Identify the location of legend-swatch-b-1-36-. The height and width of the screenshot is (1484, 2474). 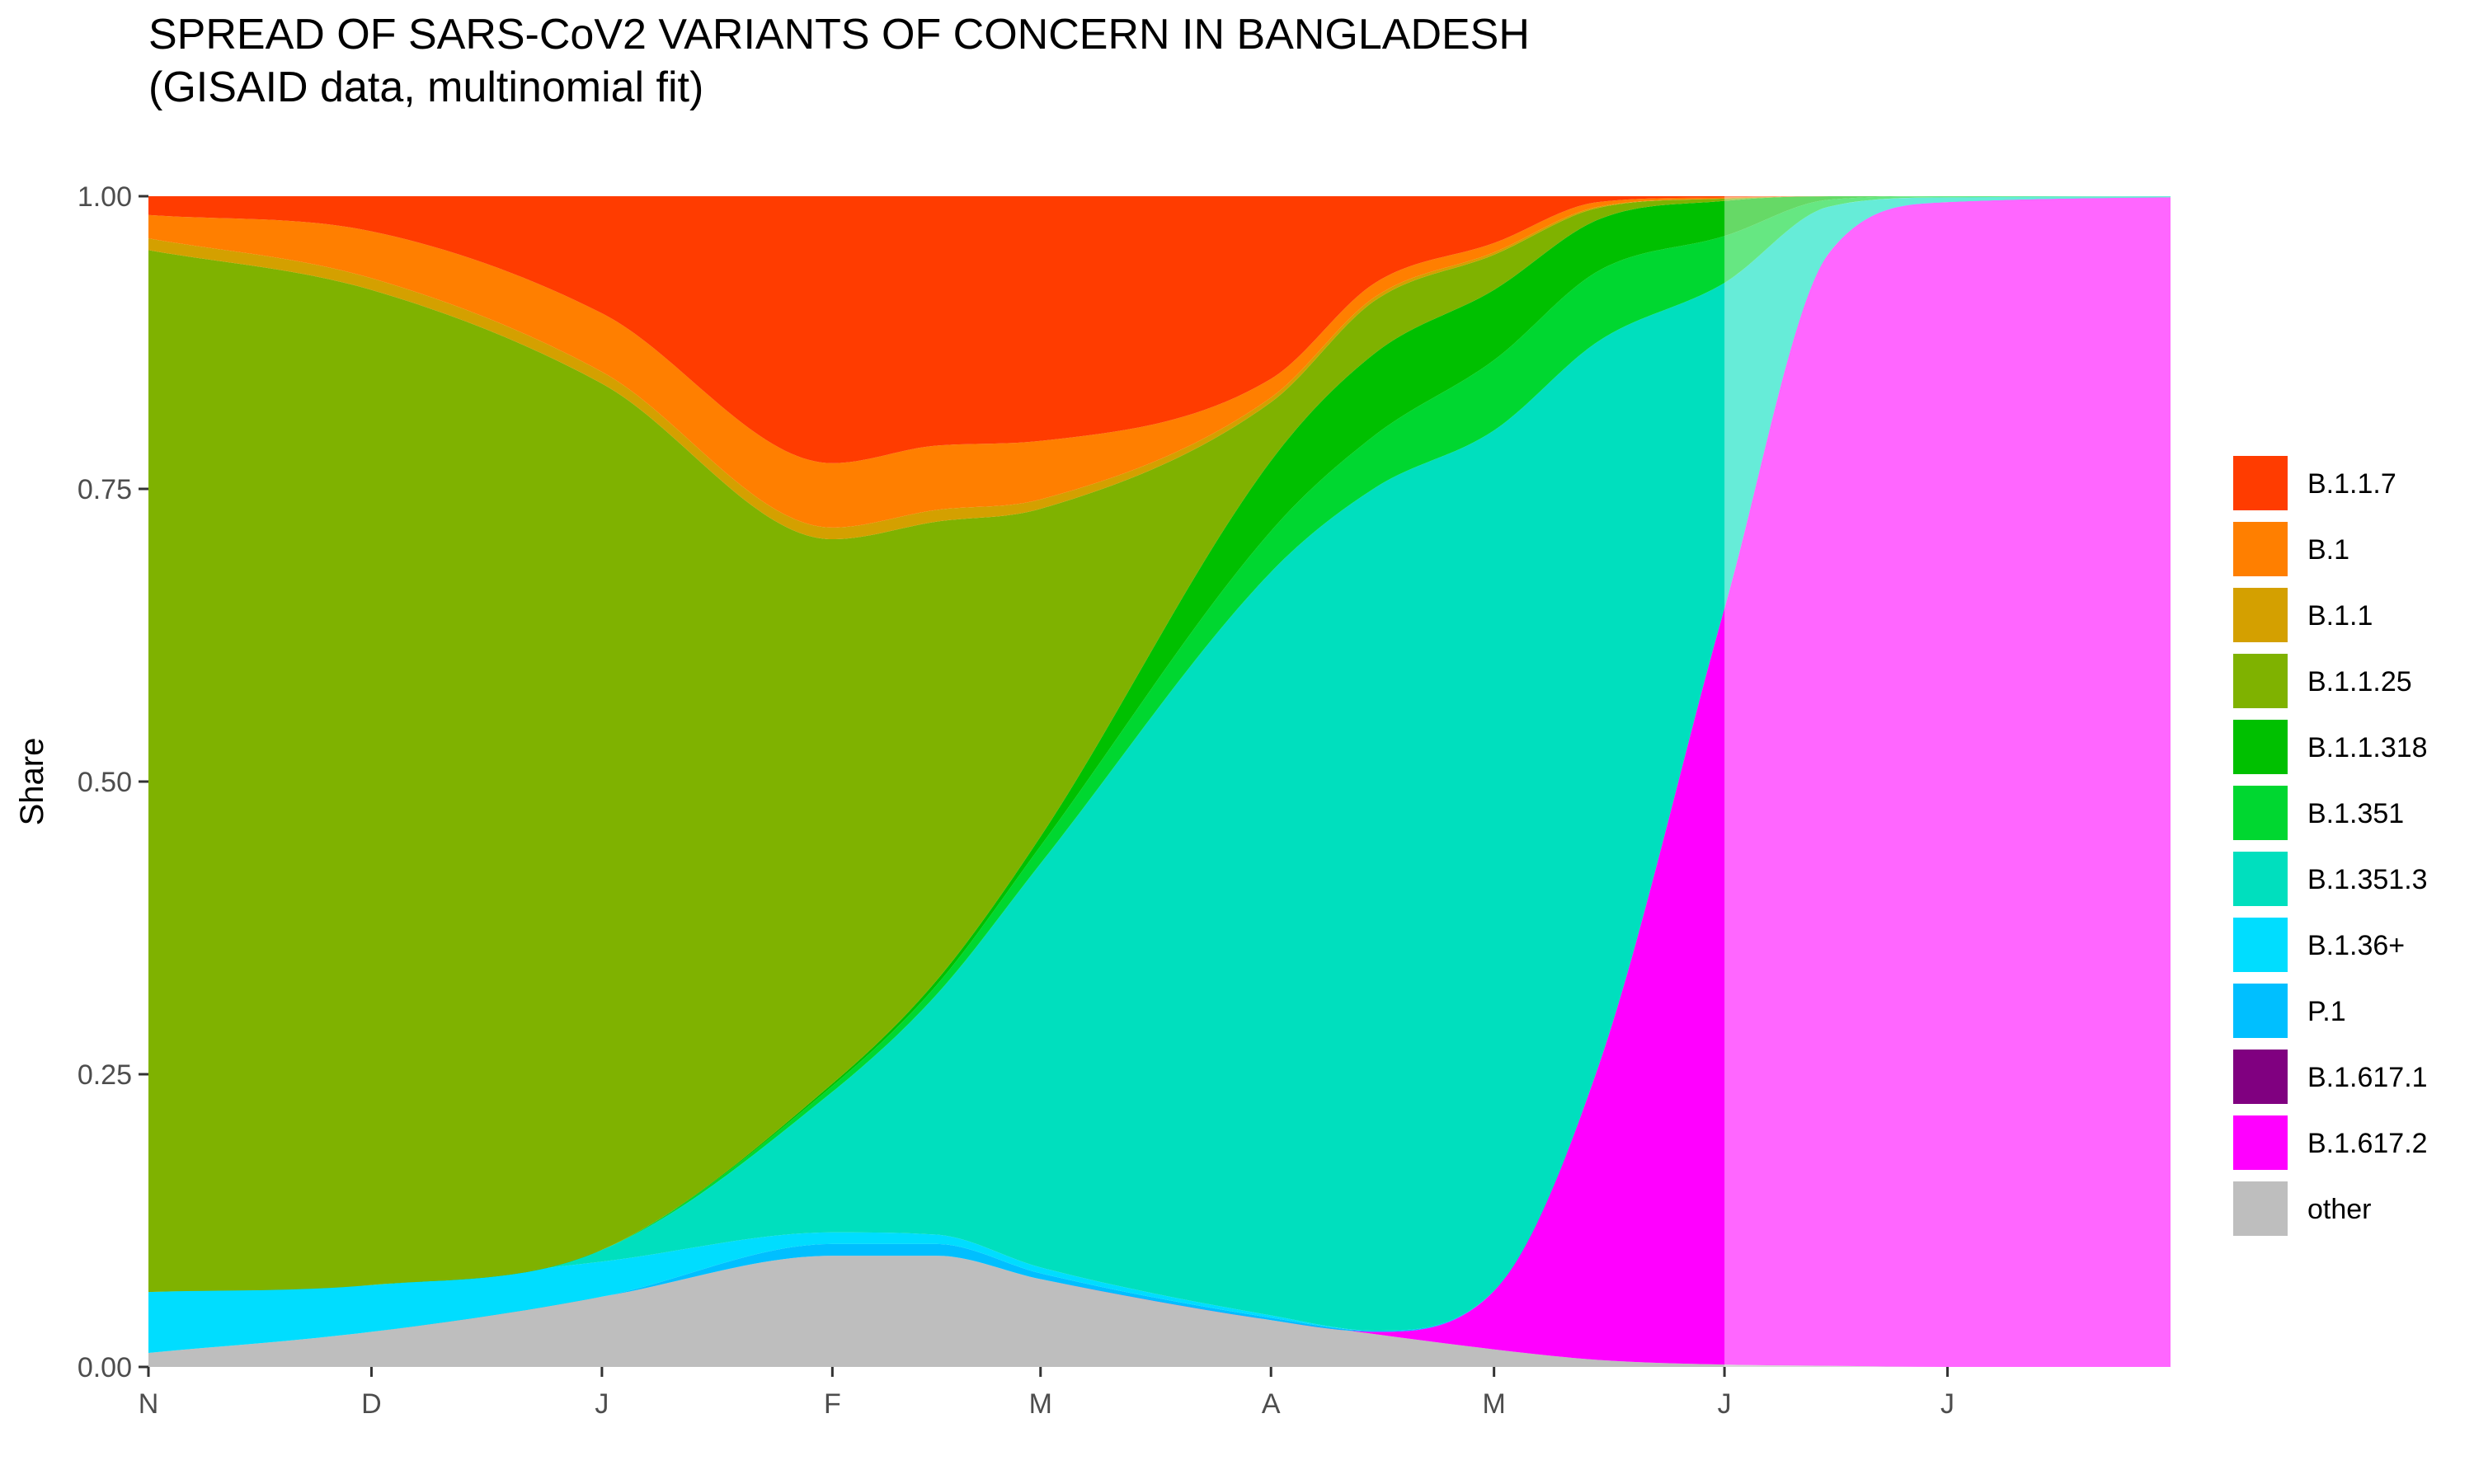
(2260, 945).